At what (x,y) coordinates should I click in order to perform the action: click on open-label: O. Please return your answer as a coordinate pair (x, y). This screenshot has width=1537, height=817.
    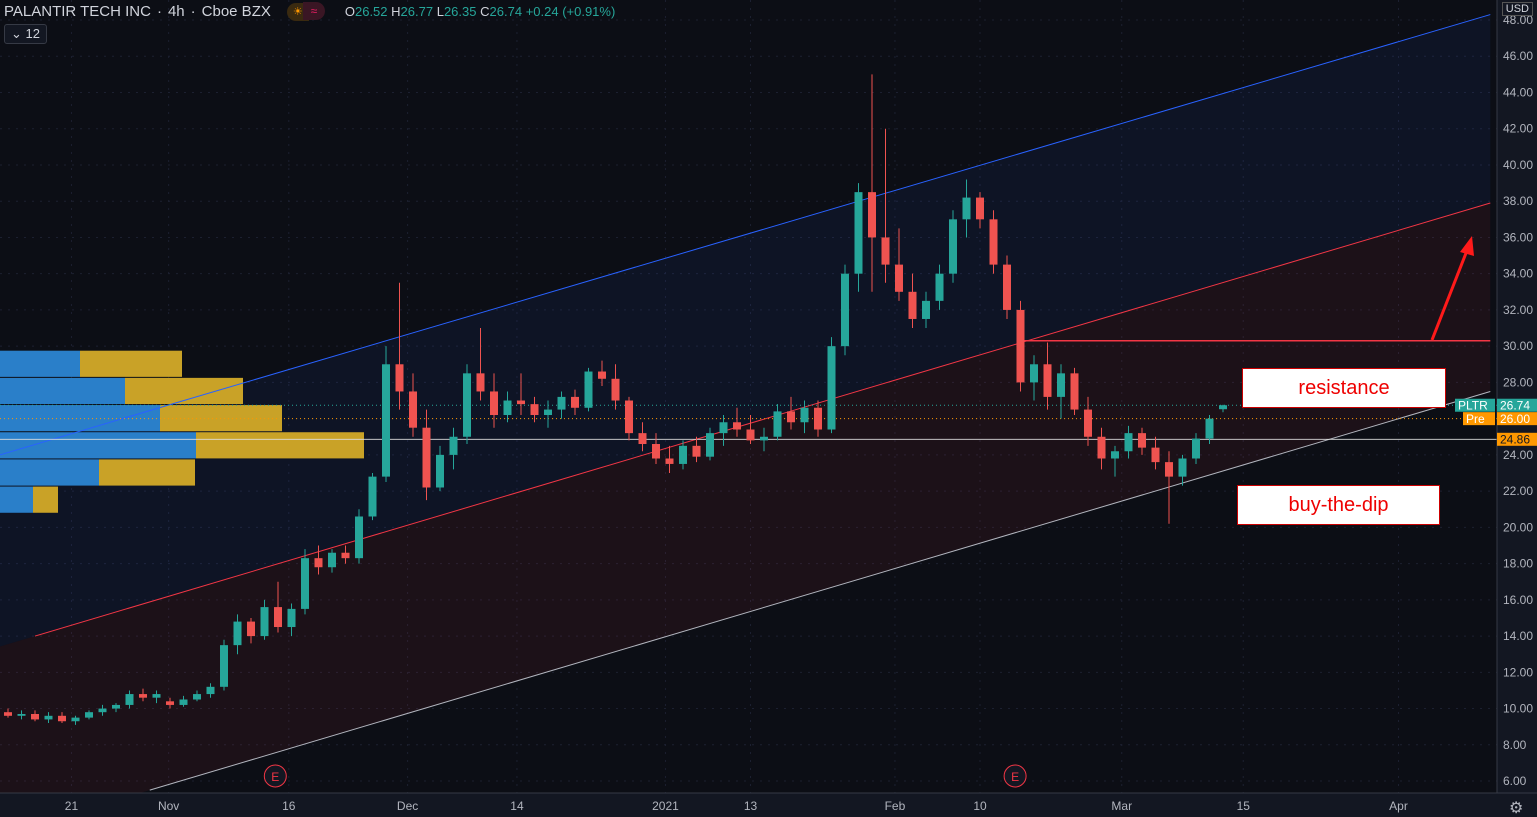
    Looking at the image, I should click on (349, 11).